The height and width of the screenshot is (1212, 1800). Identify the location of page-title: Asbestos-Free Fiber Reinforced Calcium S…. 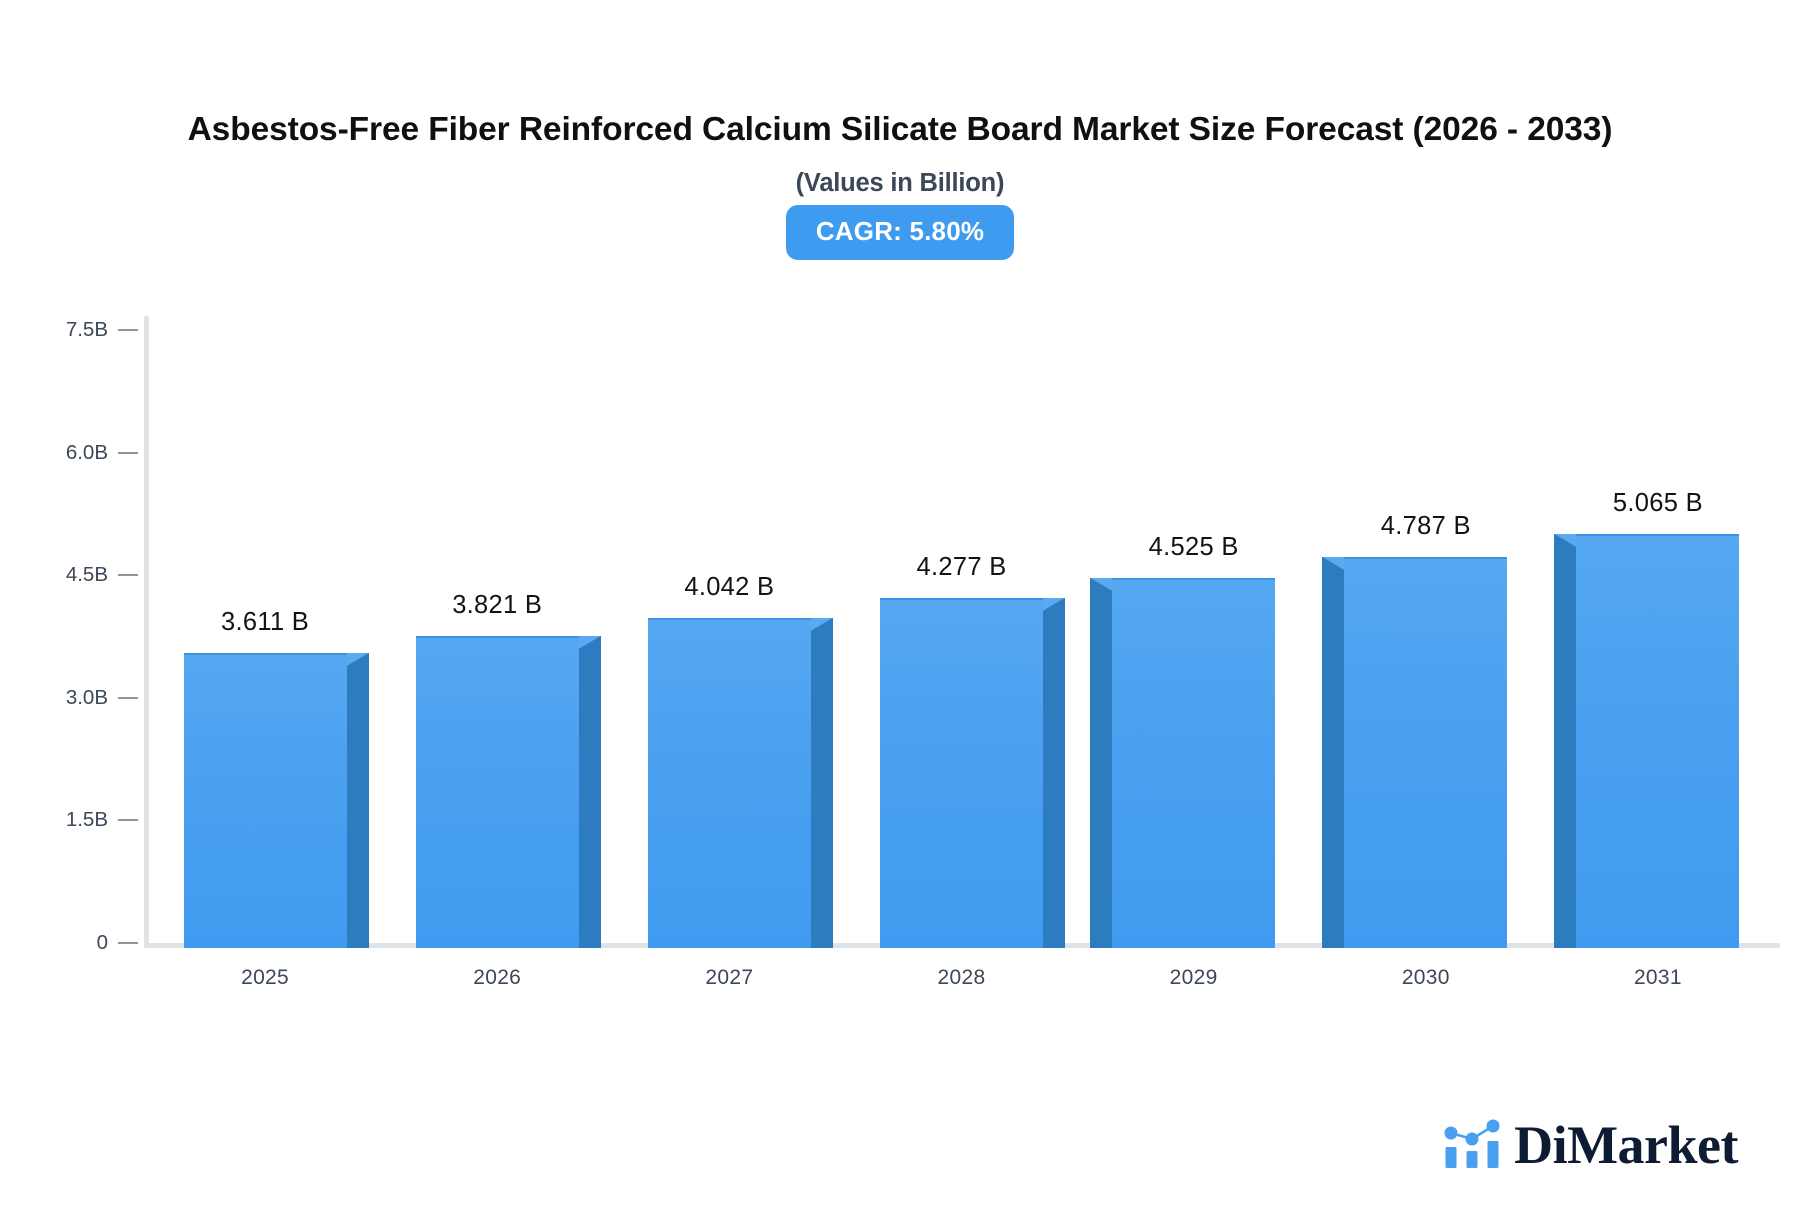
(900, 129).